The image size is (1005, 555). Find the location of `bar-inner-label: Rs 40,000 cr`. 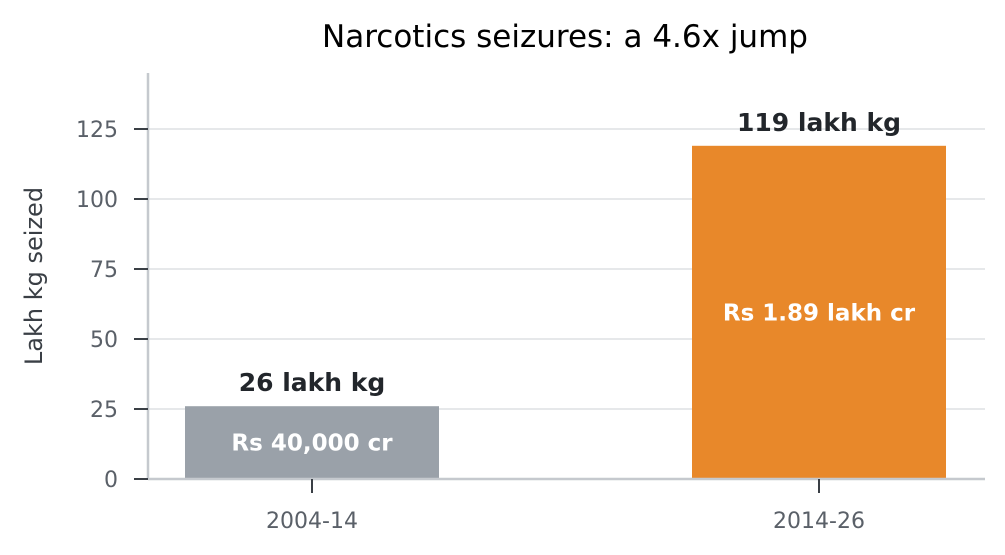

bar-inner-label: Rs 40,000 cr is located at coordinates (312, 444).